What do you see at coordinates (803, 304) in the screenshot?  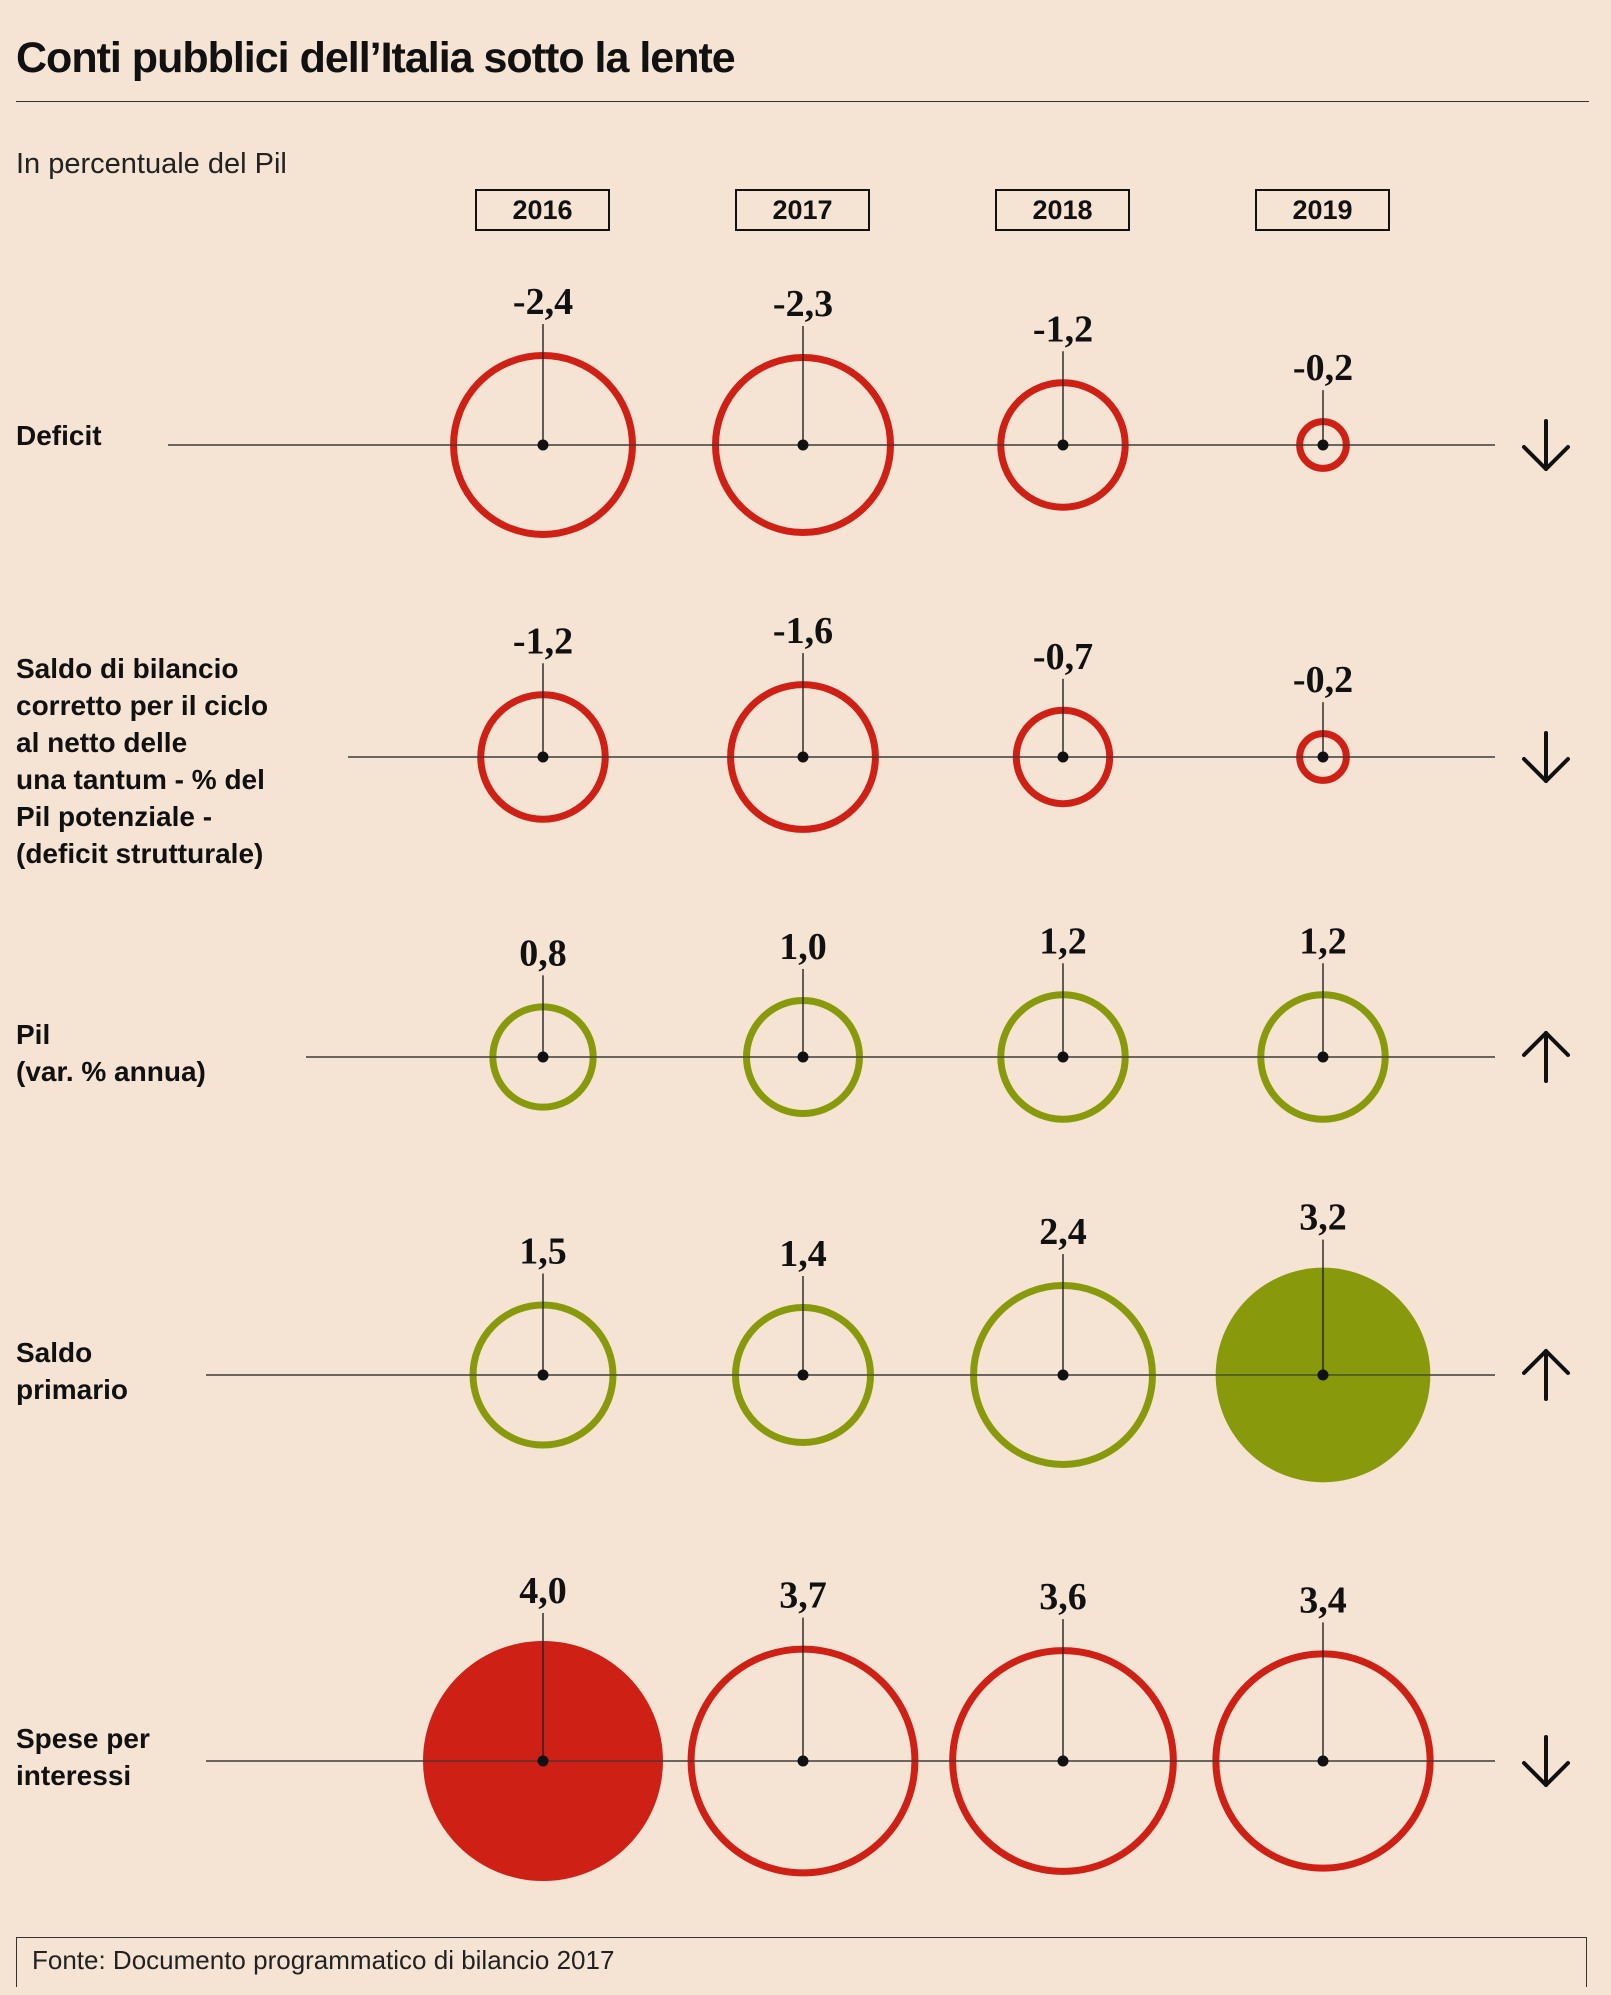 I see `row-1-value-label-2017: -2,3` at bounding box center [803, 304].